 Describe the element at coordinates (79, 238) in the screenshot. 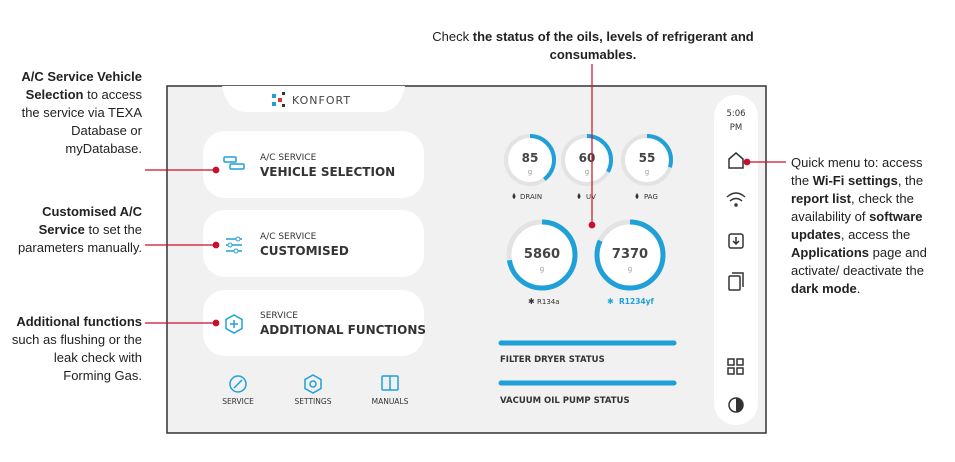

I see `note-text: to set the parameters manually.` at that location.